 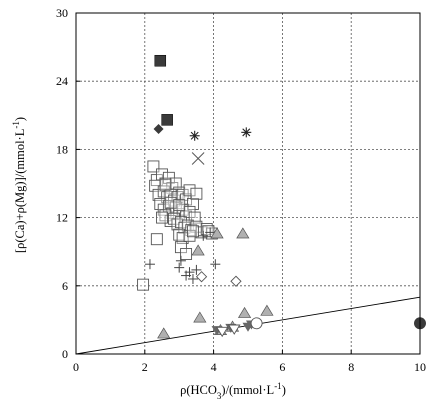 I want to click on y-tick-label: 6, so click(x=65, y=286).